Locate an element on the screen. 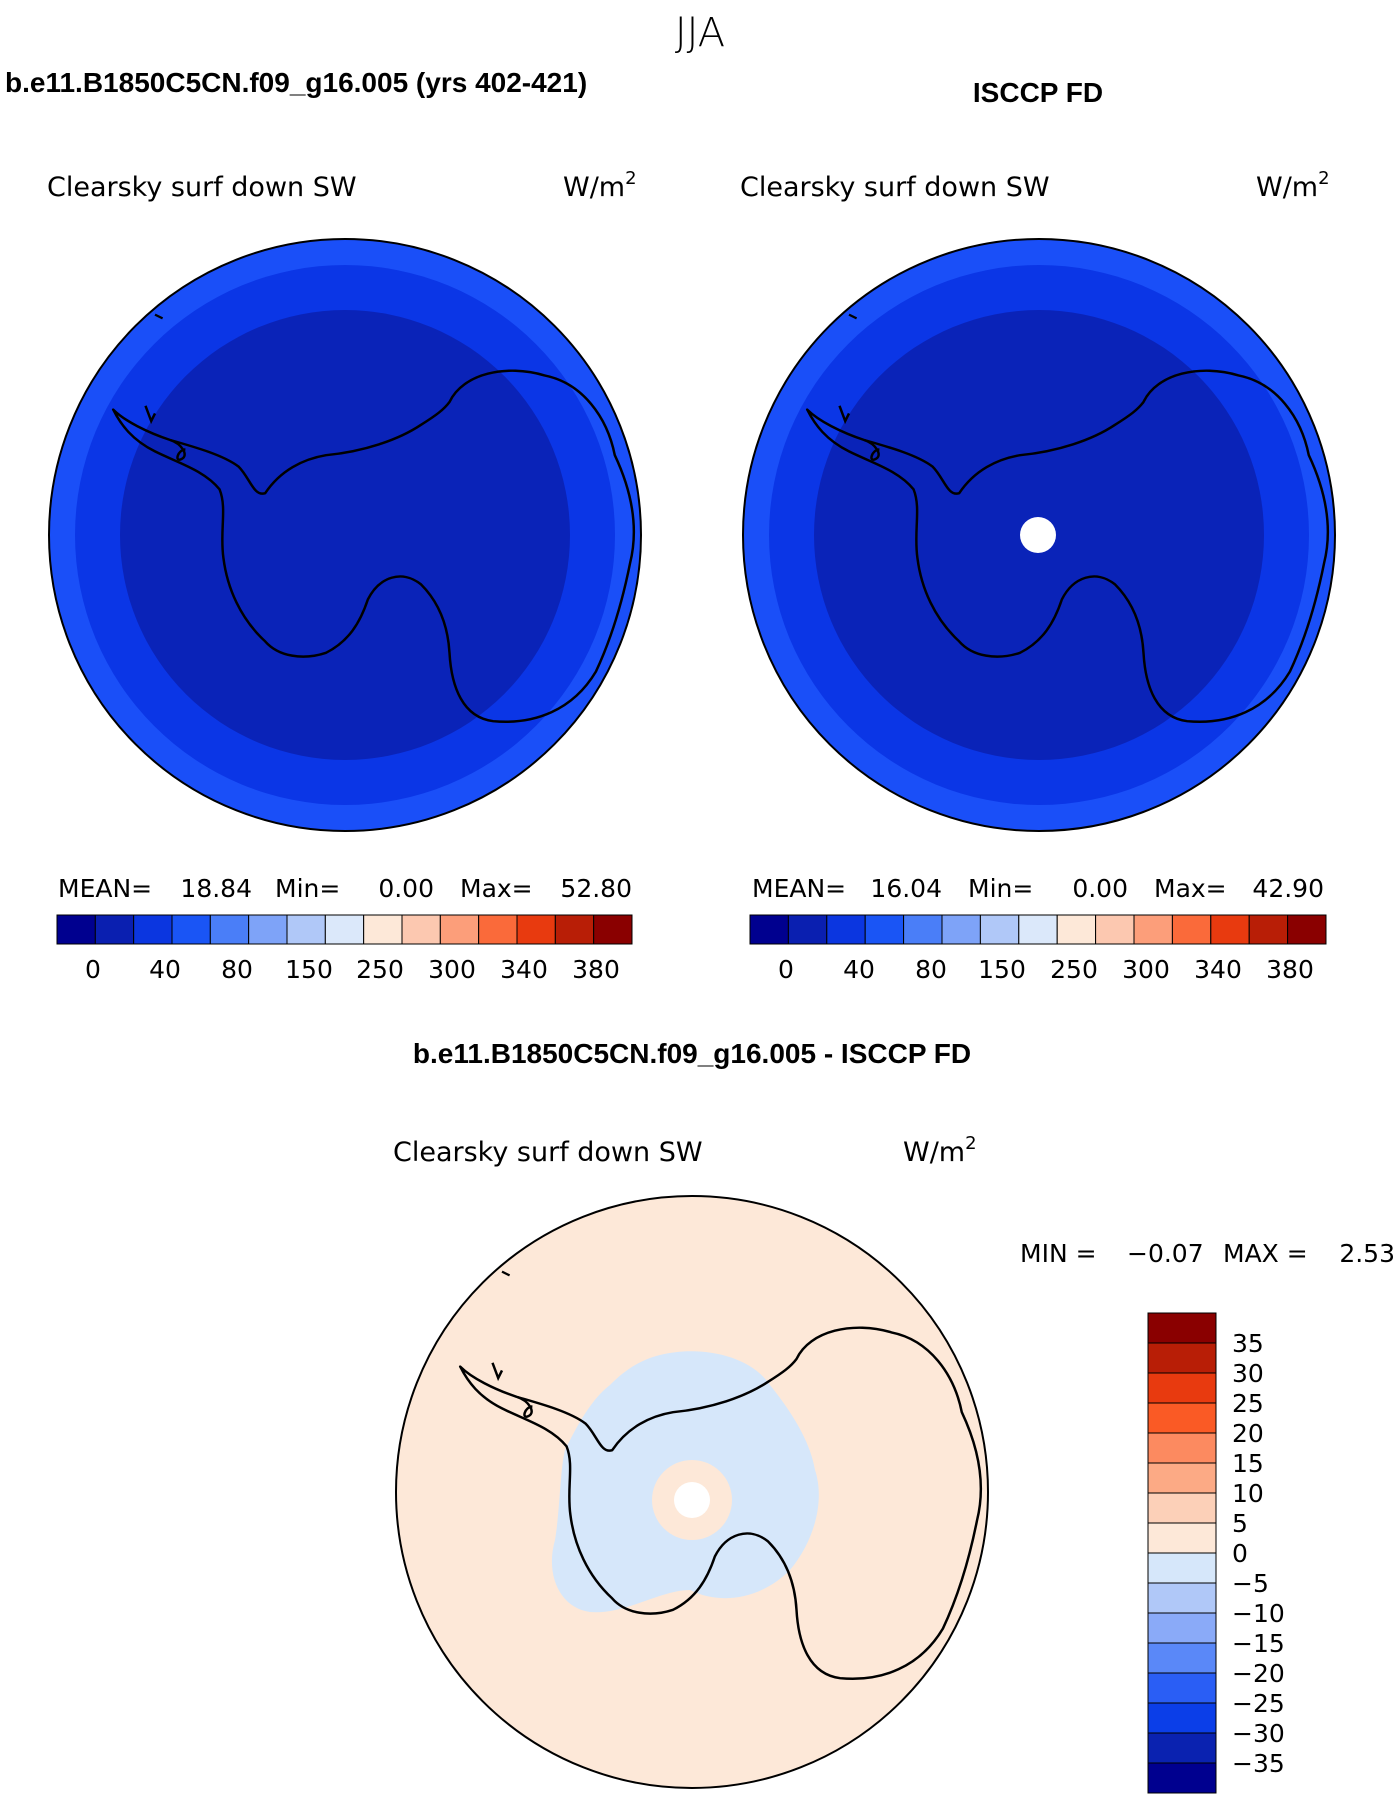  colorbar-label: 80 is located at coordinates (931, 969).